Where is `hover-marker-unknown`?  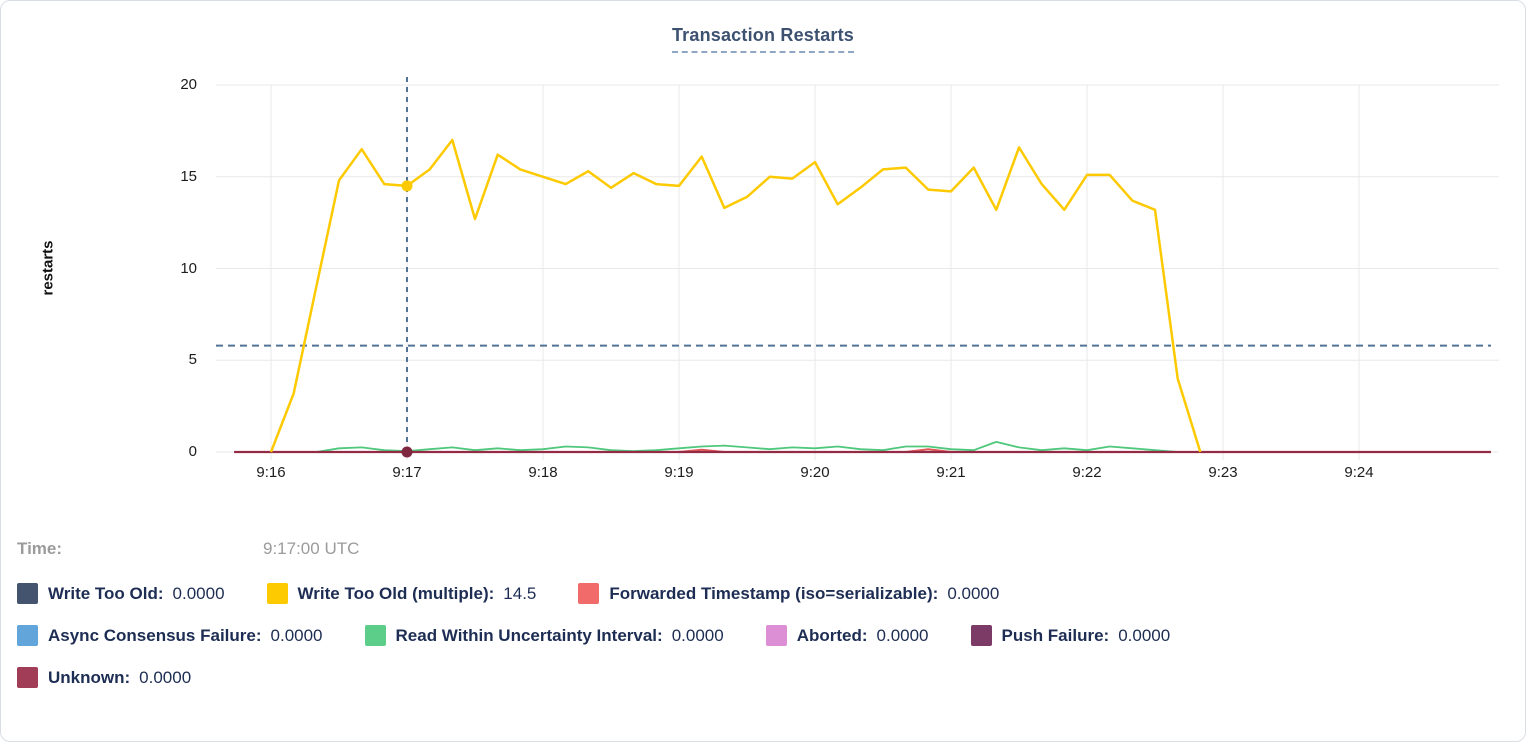
hover-marker-unknown is located at coordinates (407, 452).